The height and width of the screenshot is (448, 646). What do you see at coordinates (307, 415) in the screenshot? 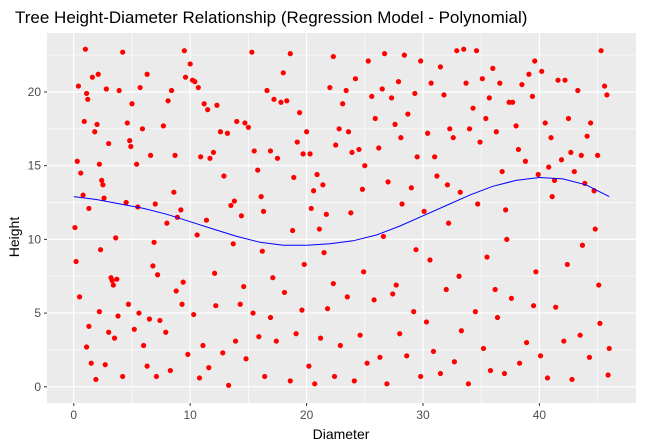
I see `x-tick-label: 20` at bounding box center [307, 415].